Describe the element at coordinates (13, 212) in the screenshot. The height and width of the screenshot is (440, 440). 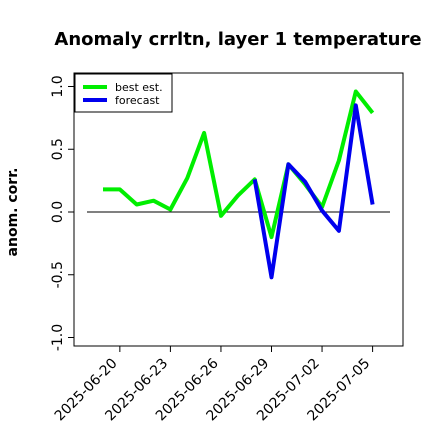
I see `y-axis-label: anom. corr.` at that location.